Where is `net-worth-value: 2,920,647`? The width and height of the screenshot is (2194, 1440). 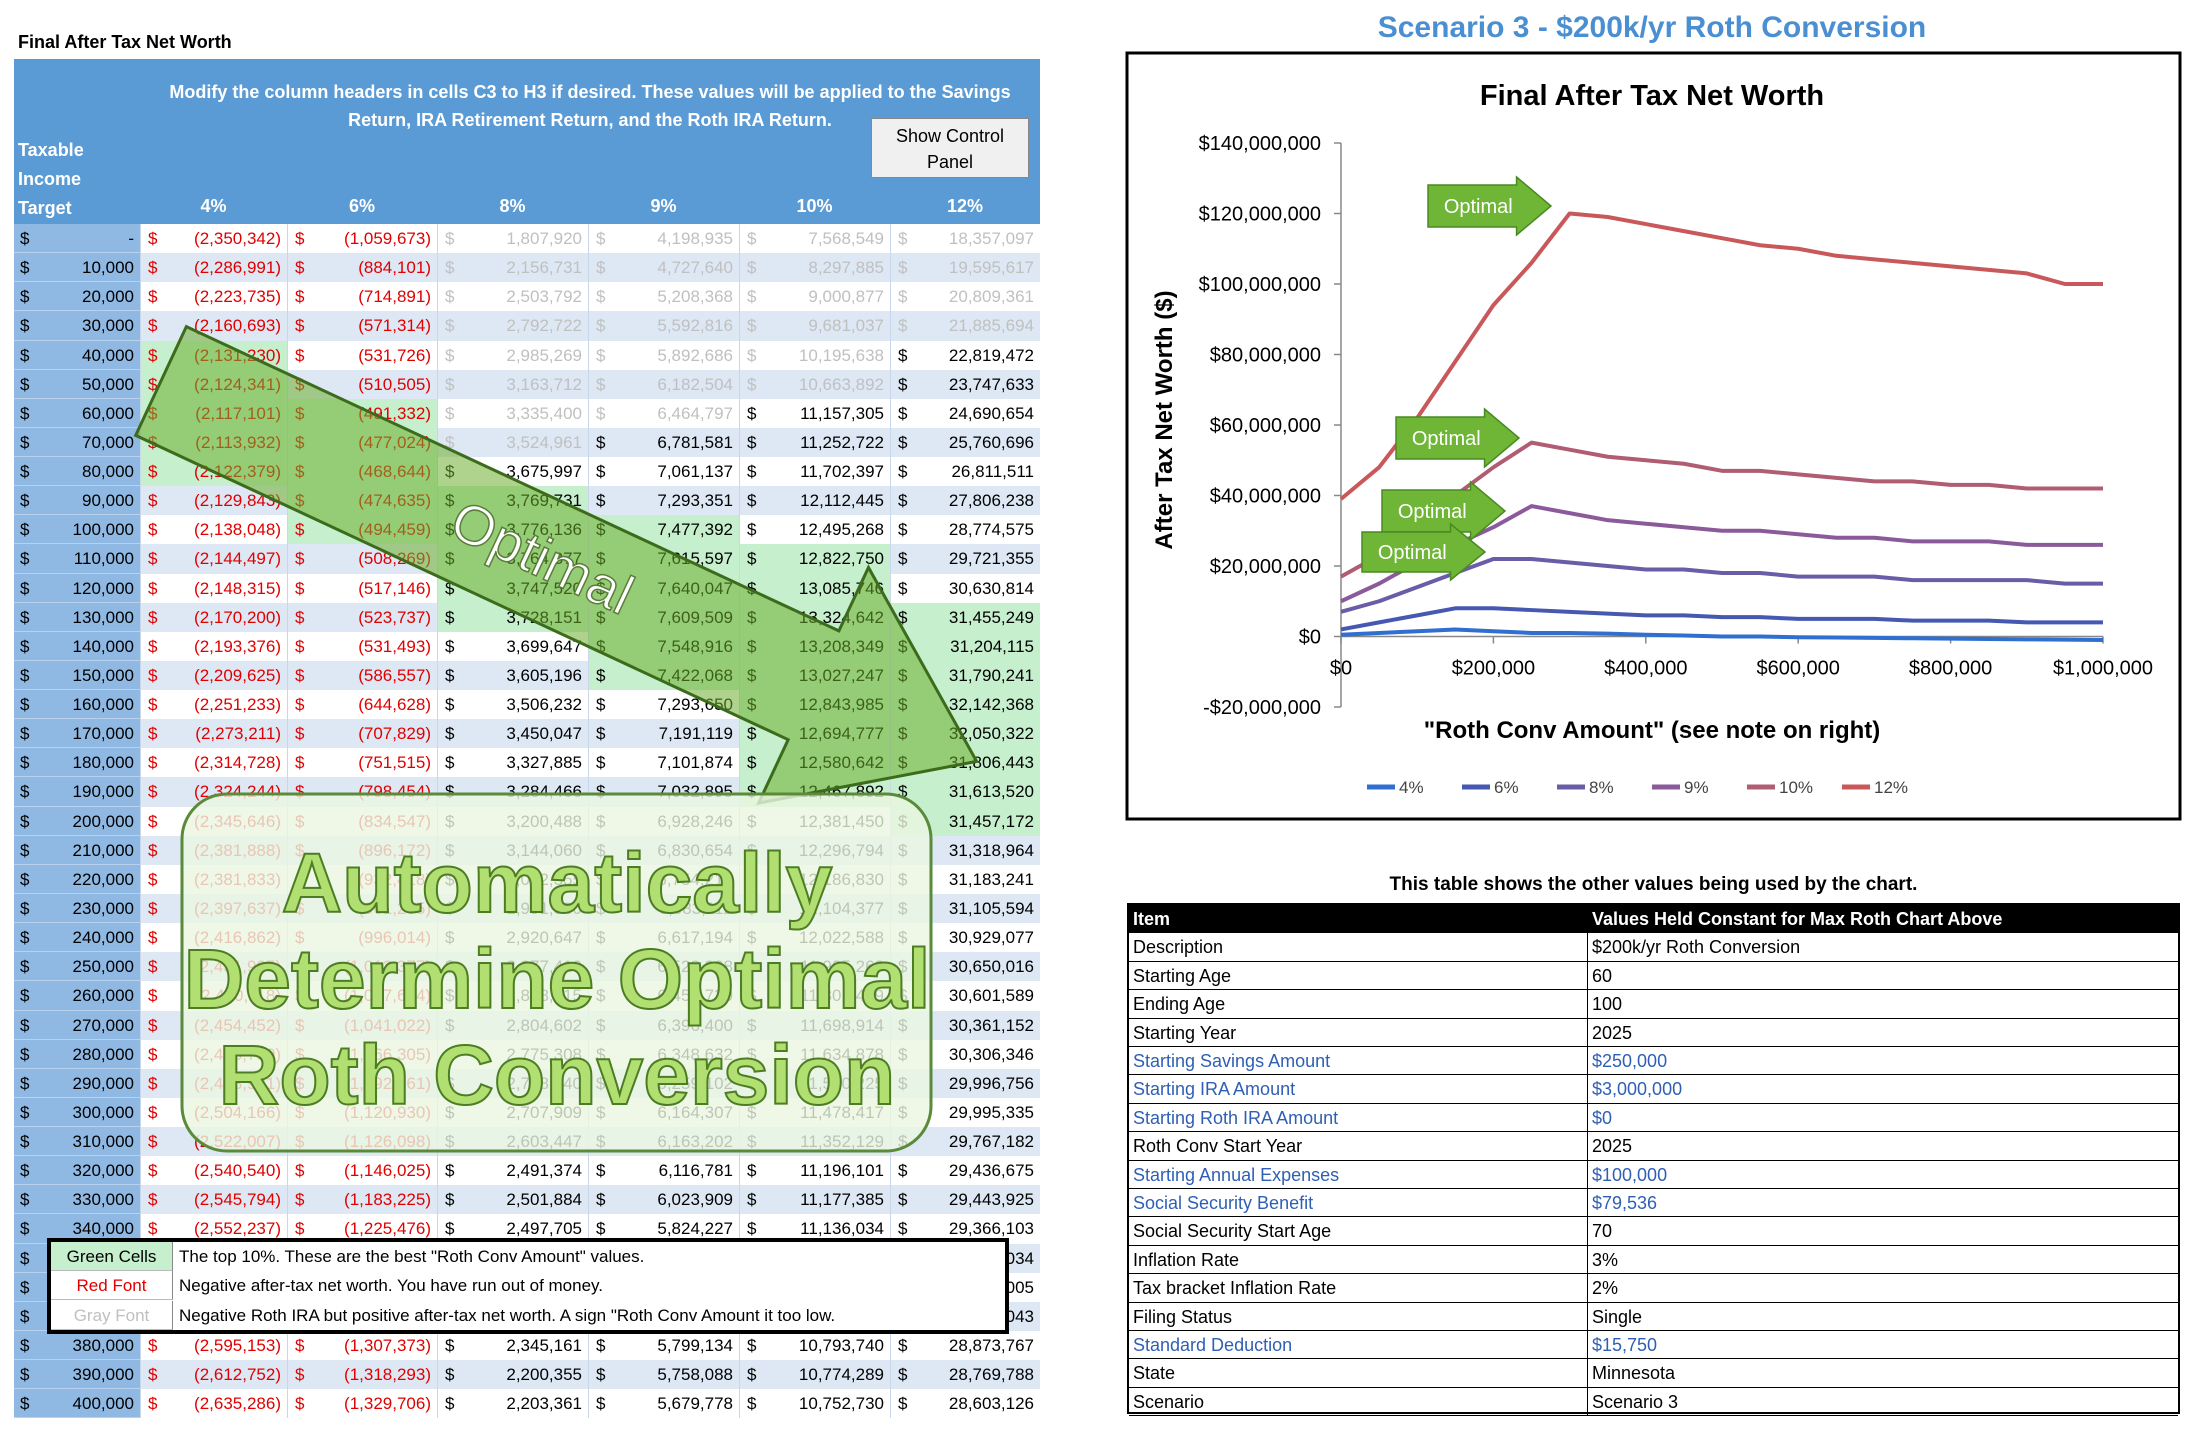
net-worth-value: 2,920,647 is located at coordinates (544, 938).